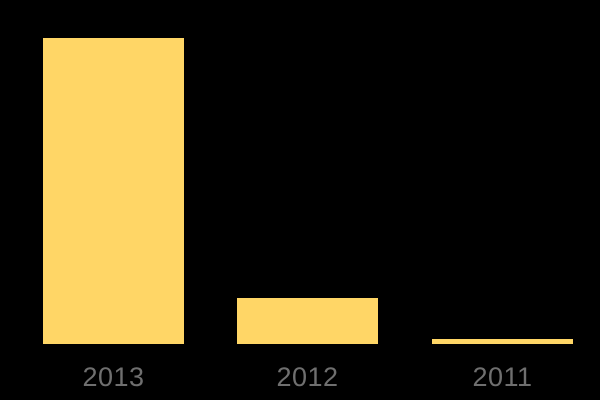 The width and height of the screenshot is (600, 400). Describe the element at coordinates (113, 377) in the screenshot. I see `x-axis-label-2013: 2013` at that location.